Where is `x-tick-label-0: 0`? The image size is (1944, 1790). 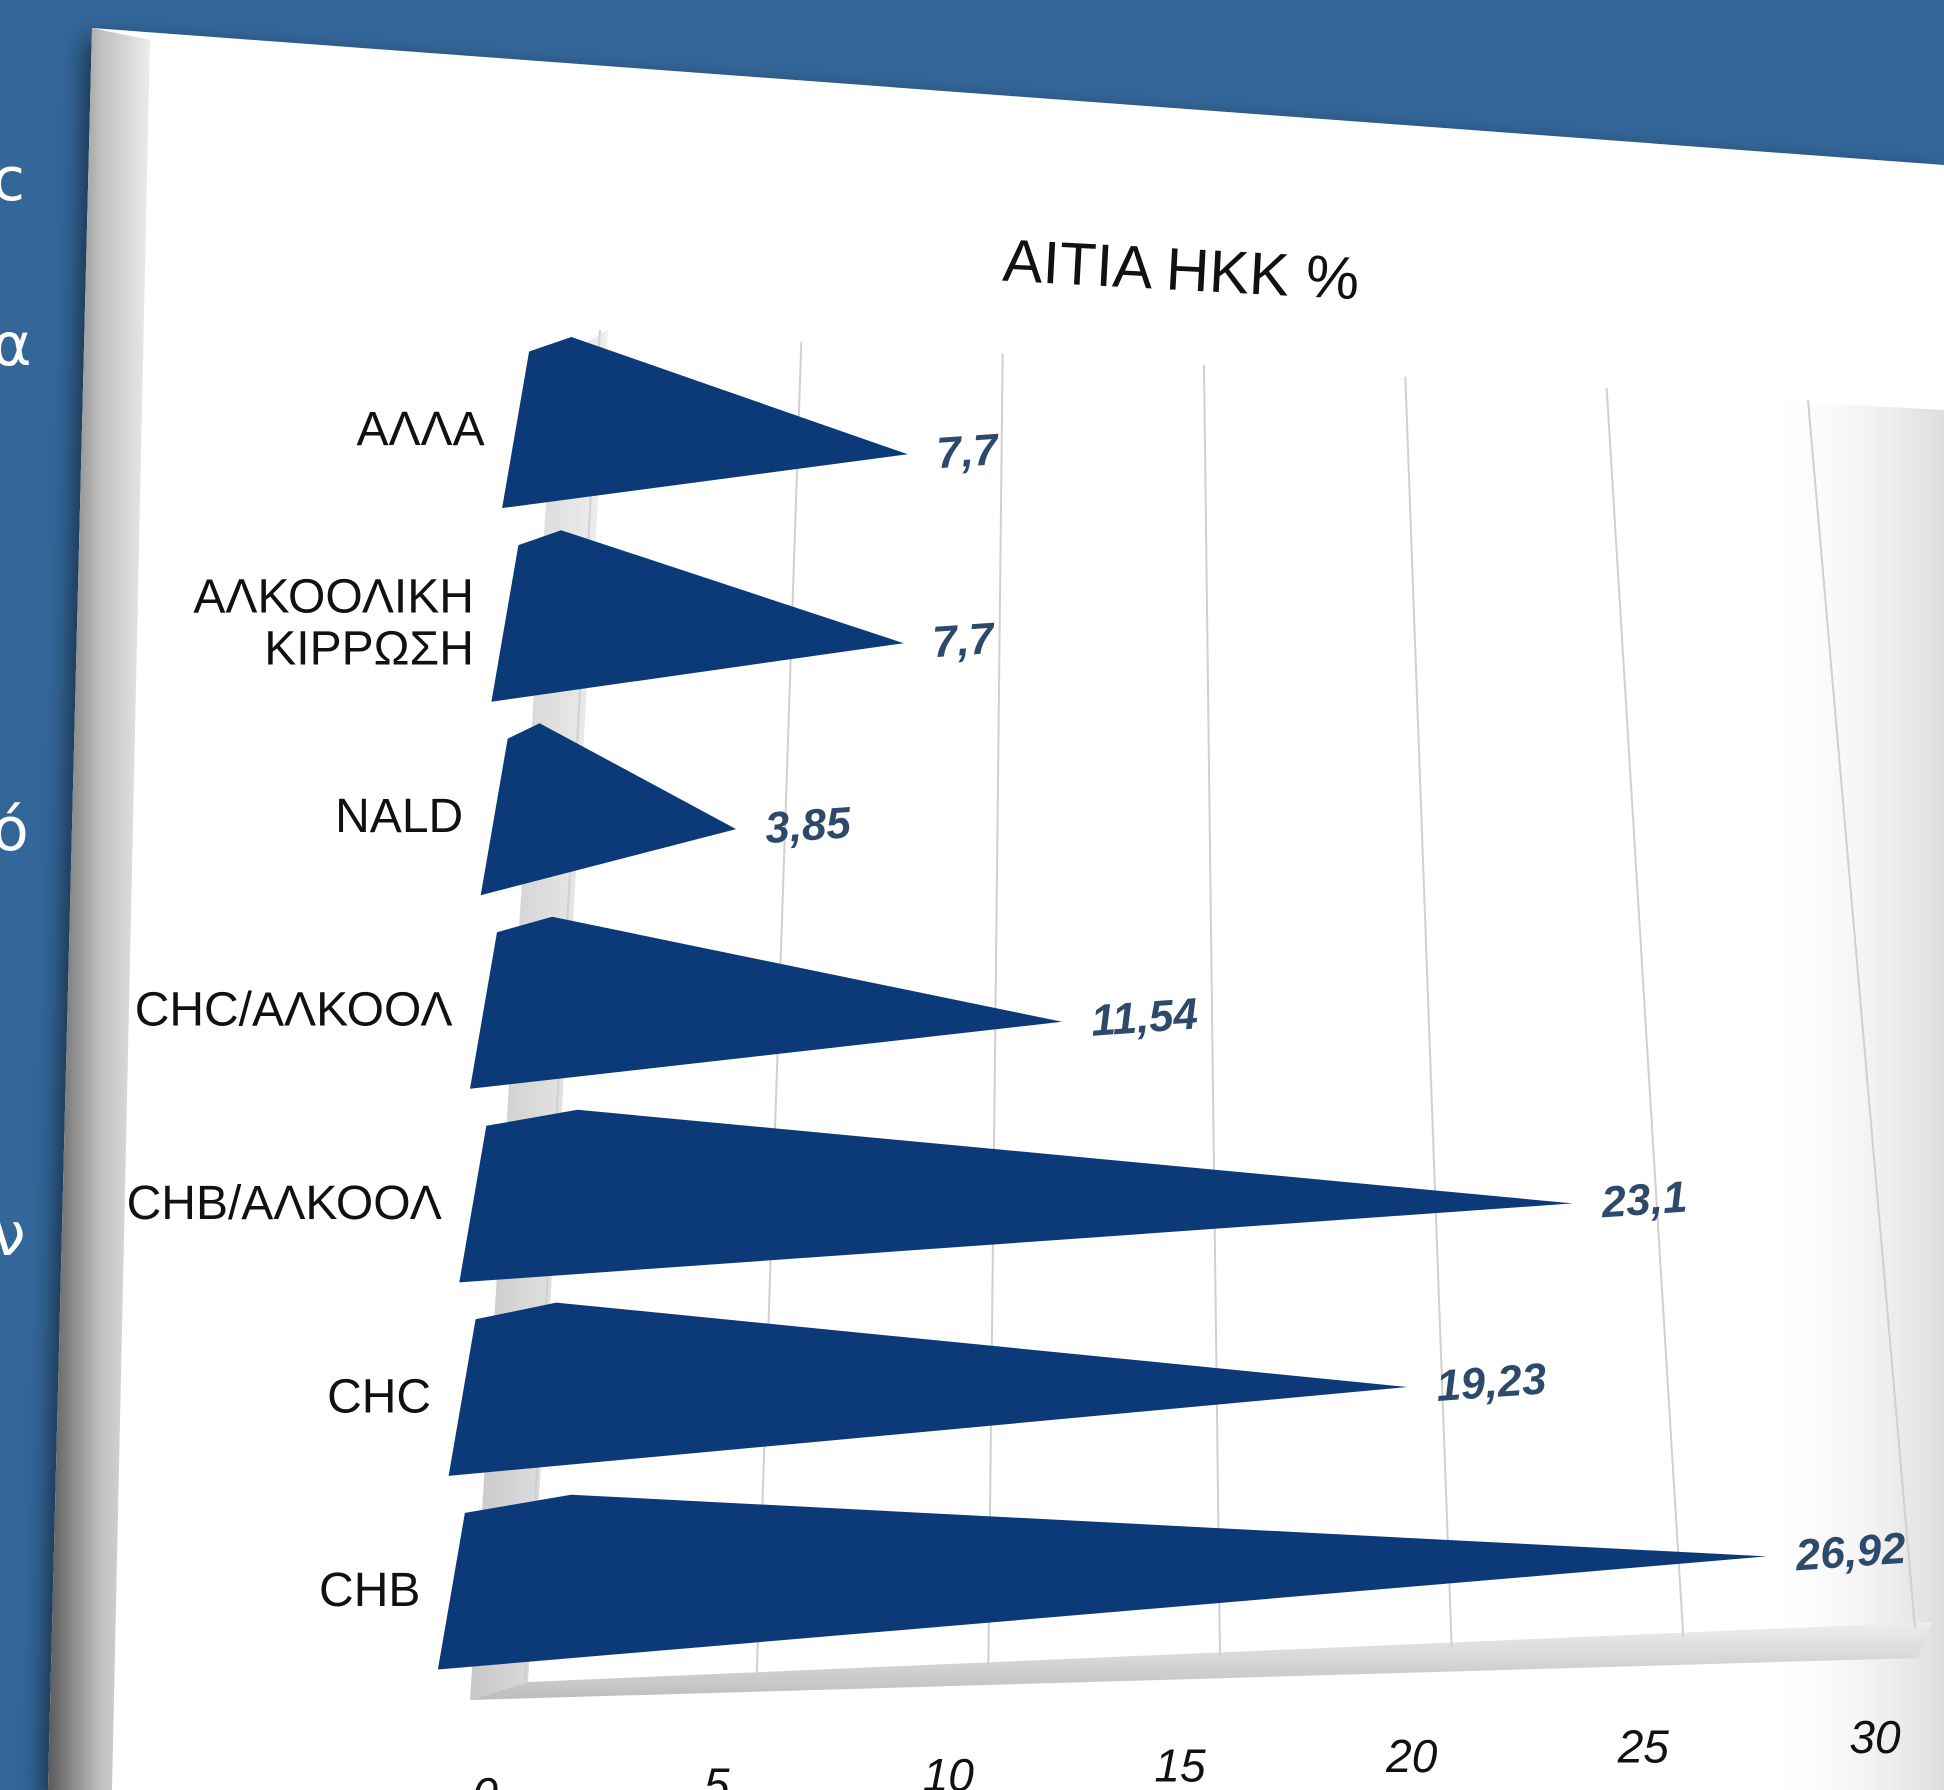
x-tick-label-0: 0 is located at coordinates (485, 1779).